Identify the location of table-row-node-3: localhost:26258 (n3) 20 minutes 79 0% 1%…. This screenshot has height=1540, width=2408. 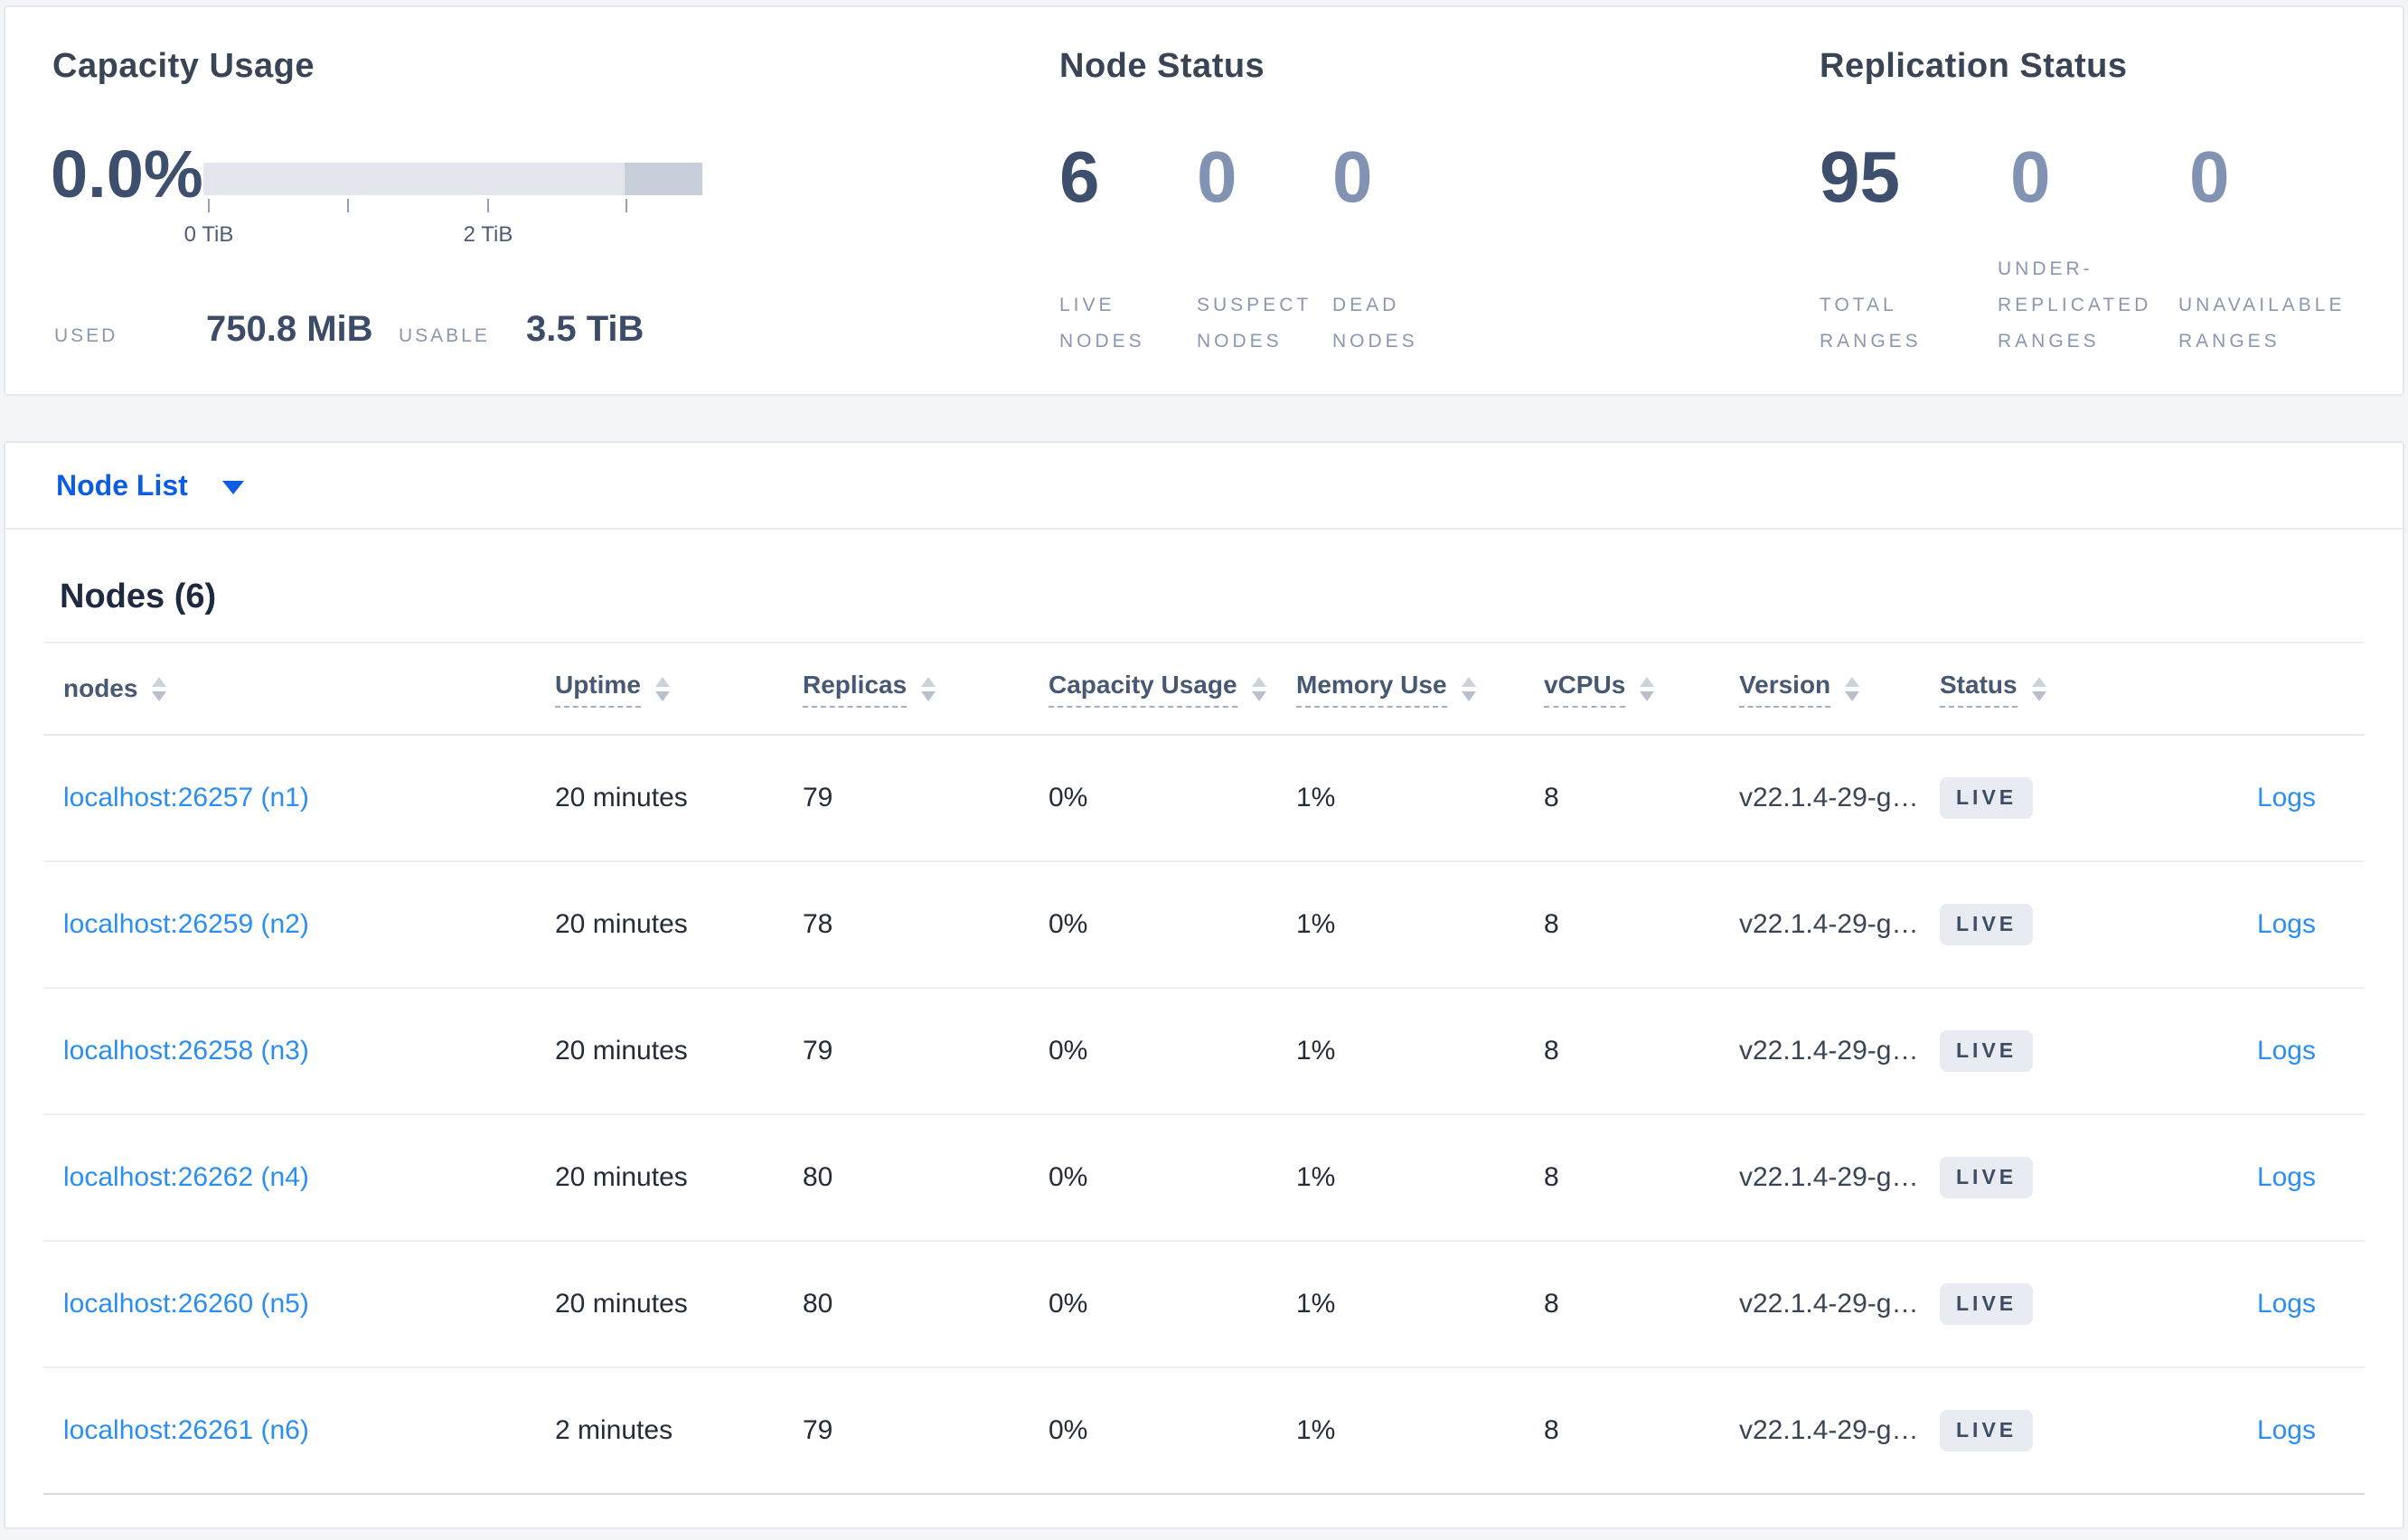
(1204, 1052).